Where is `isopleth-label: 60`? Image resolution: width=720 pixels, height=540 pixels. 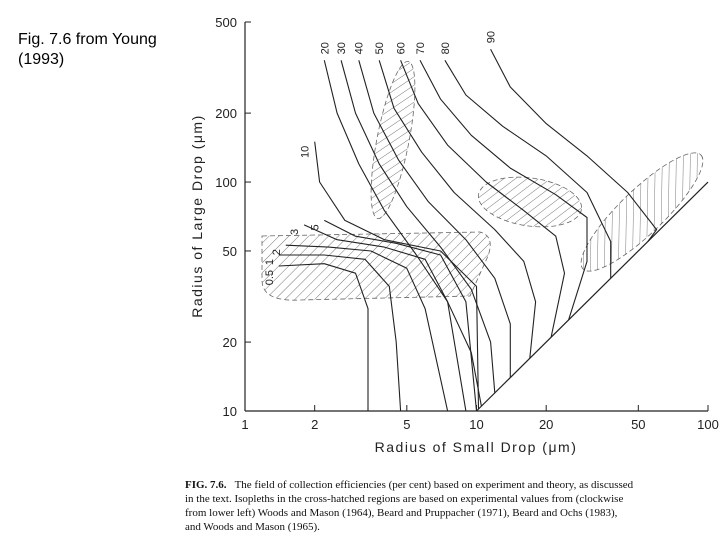
isopleth-label: 60 is located at coordinates (402, 48).